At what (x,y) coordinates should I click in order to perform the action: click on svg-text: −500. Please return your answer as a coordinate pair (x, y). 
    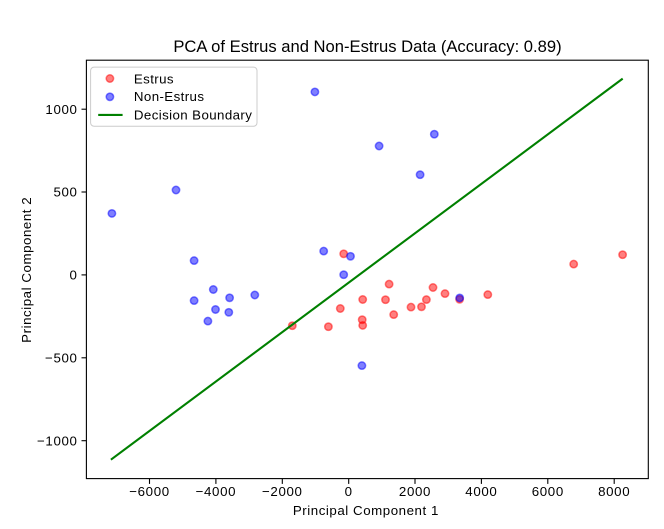
    Looking at the image, I should click on (61, 358).